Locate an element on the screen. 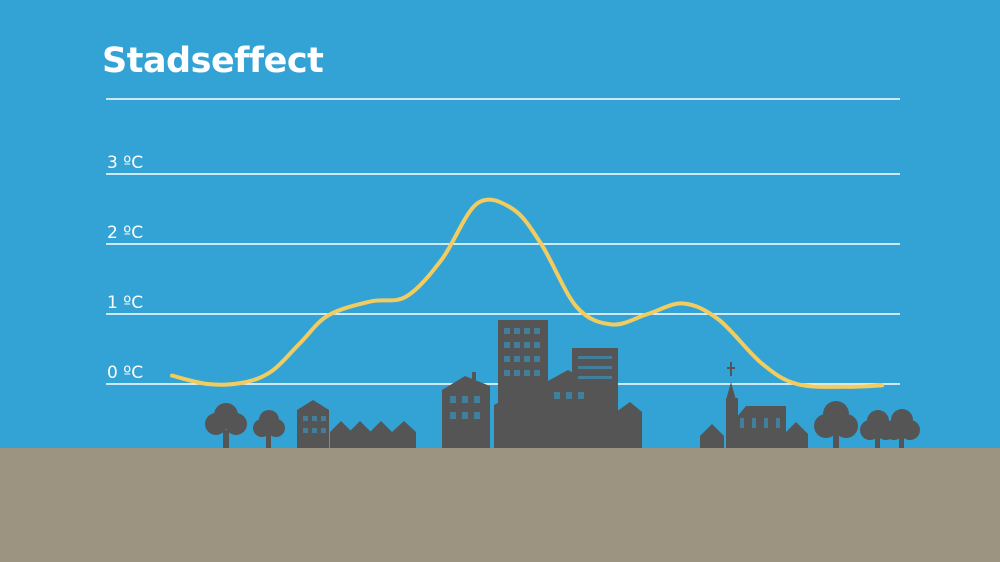 Image resolution: width=1000 pixels, height=562 pixels. church-icon is located at coordinates (756, 405).